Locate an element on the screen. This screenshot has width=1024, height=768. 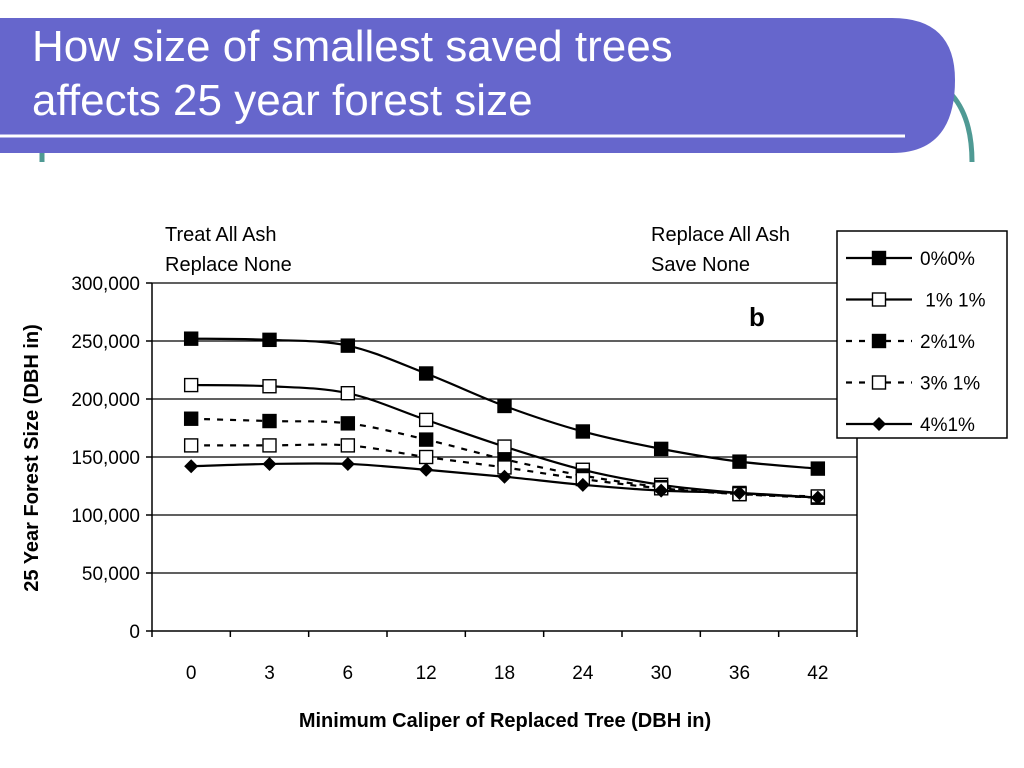
legend-label: 3% 1% is located at coordinates (950, 384).